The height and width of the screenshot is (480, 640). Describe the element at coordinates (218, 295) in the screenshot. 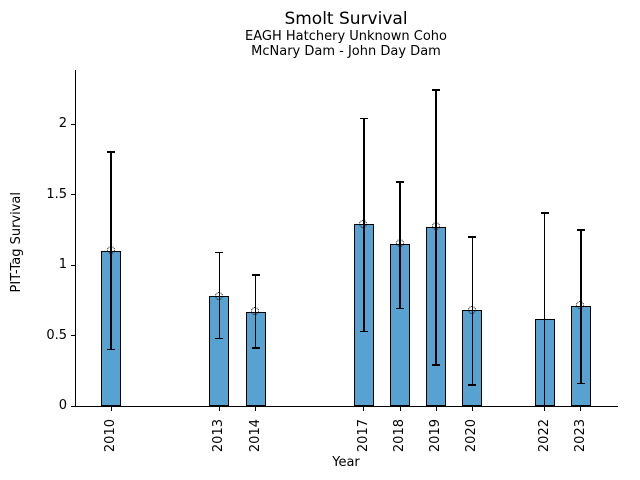

I see `estimate-marker-icon-2013` at that location.